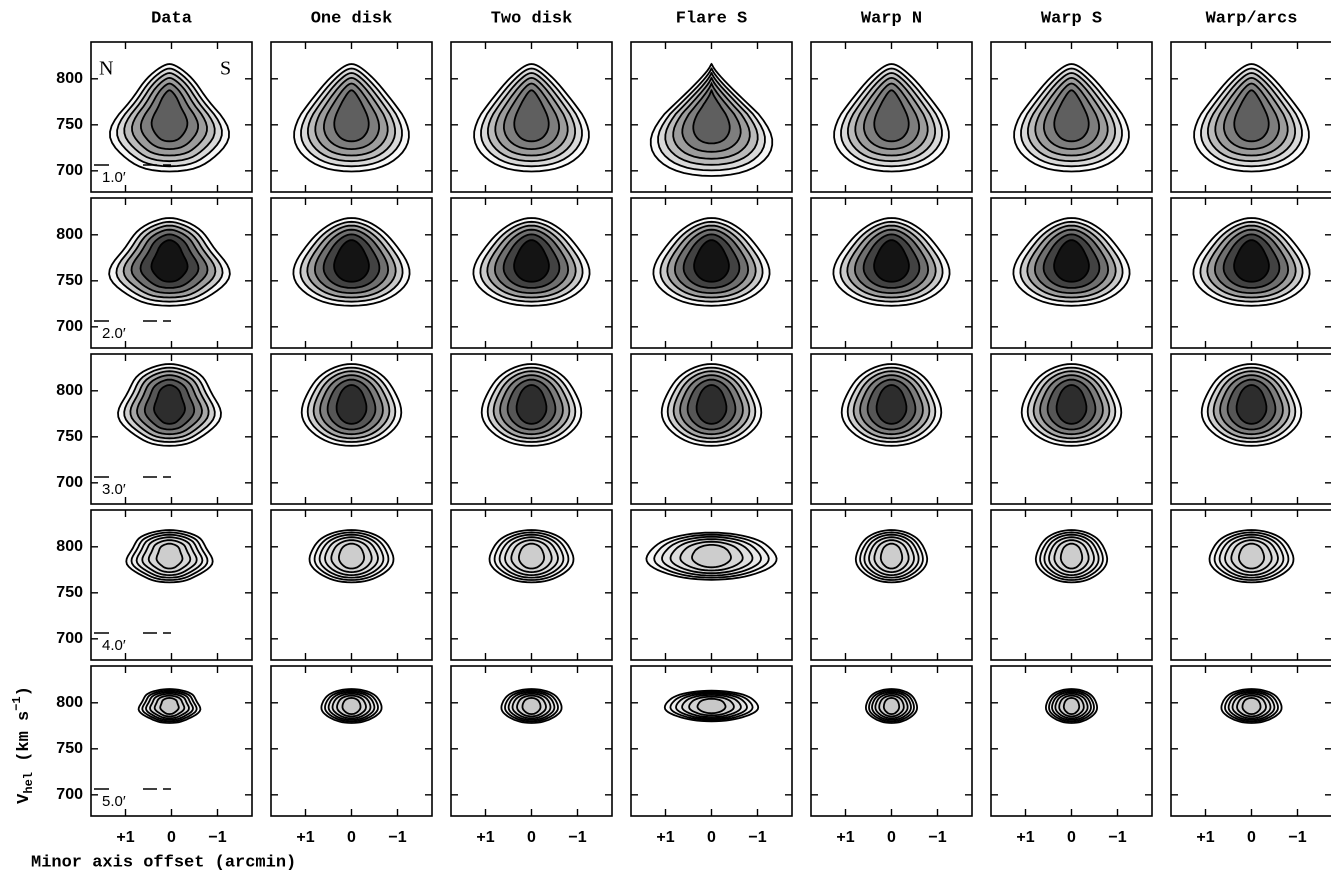 The height and width of the screenshot is (876, 1331). Describe the element at coordinates (154, 585) in the screenshot. I see `panel: 700 750 800 4.0′` at that location.